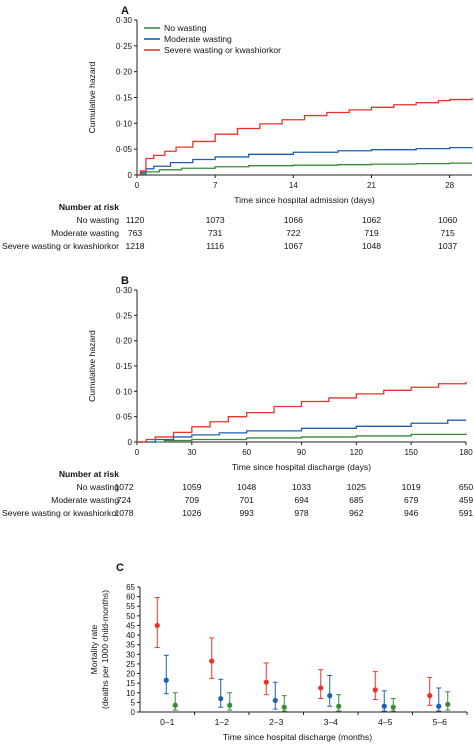 This screenshot has width=474, height=745. Describe the element at coordinates (276, 722) in the screenshot. I see `x-category-label: 2–3` at that location.